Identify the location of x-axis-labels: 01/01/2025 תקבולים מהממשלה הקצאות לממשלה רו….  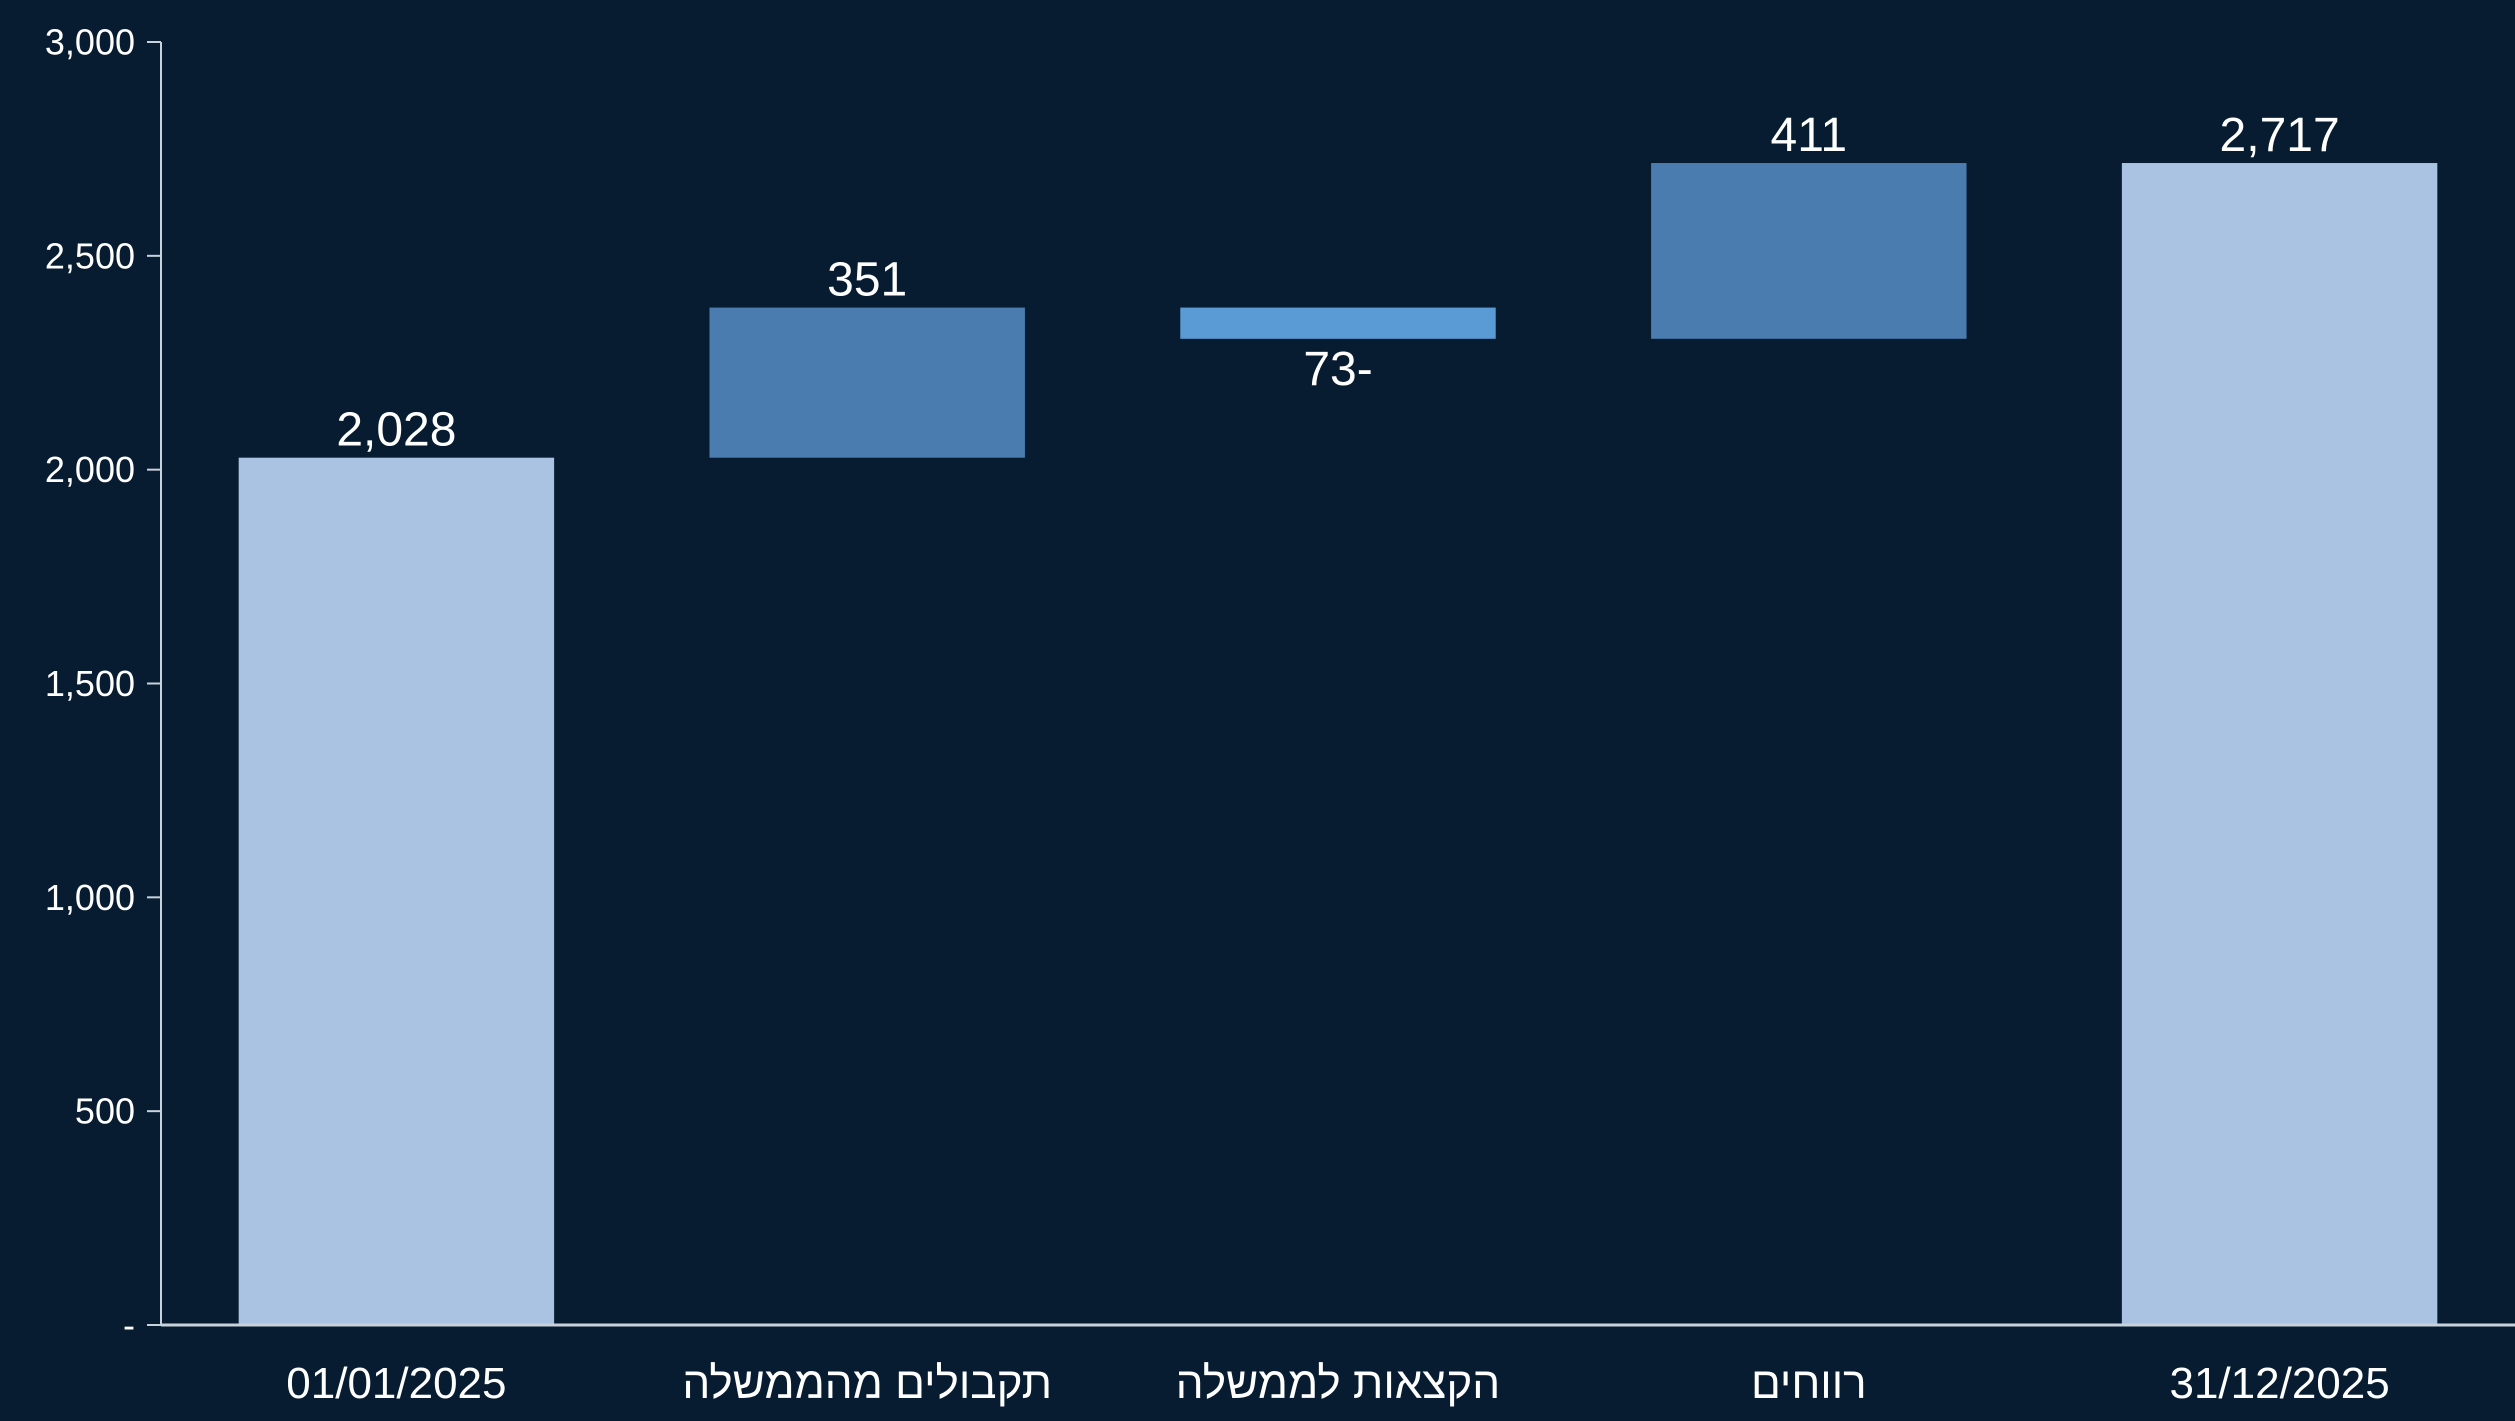
(1337, 1383).